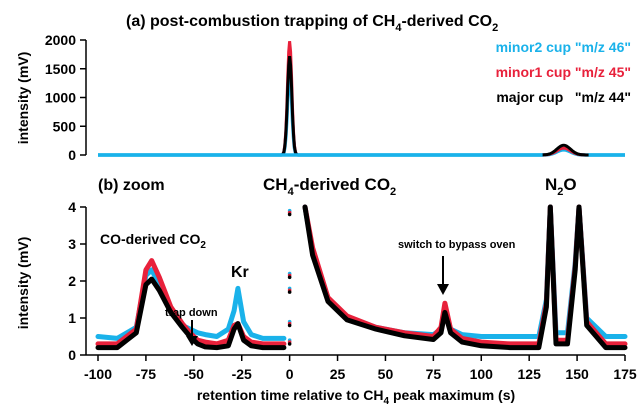 Image resolution: width=638 pixels, height=410 pixels. Describe the element at coordinates (192, 333) in the screenshot. I see `trap-down-arrow` at that location.